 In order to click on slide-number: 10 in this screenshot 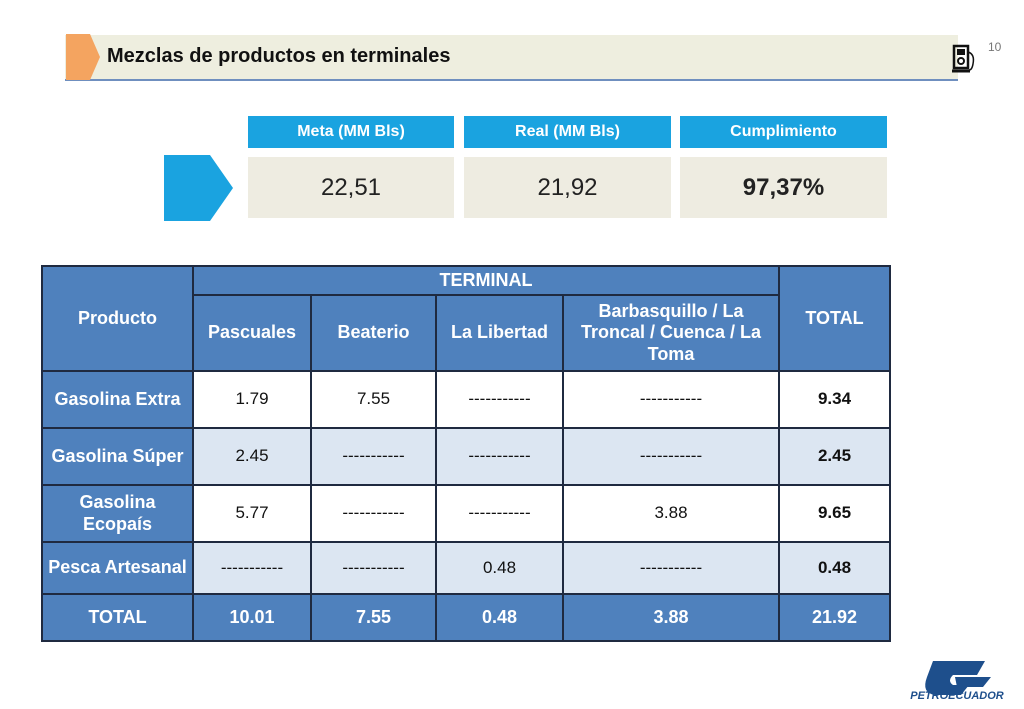, I will do `click(995, 47)`.